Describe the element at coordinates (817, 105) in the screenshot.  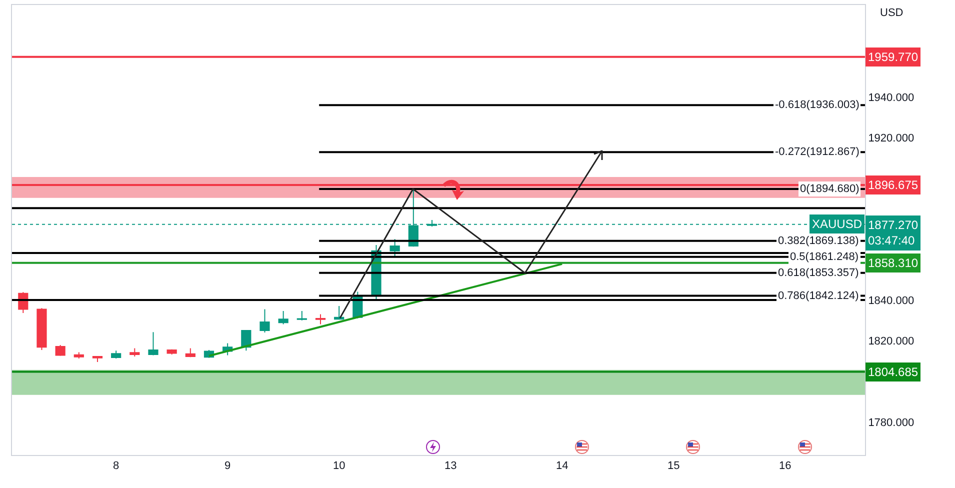
I see `ref-line-label: -0.618(1936.003)` at that location.